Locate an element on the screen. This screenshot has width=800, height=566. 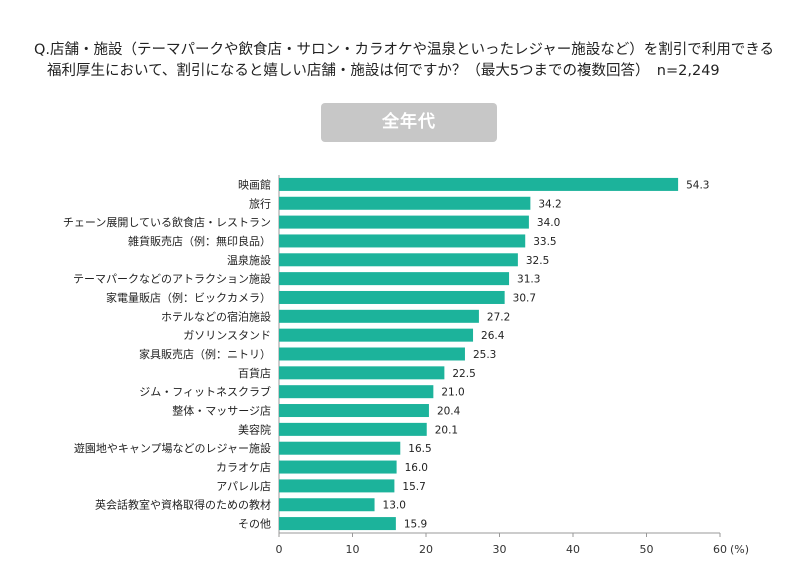
x-tick-label: 10 is located at coordinates (353, 549).